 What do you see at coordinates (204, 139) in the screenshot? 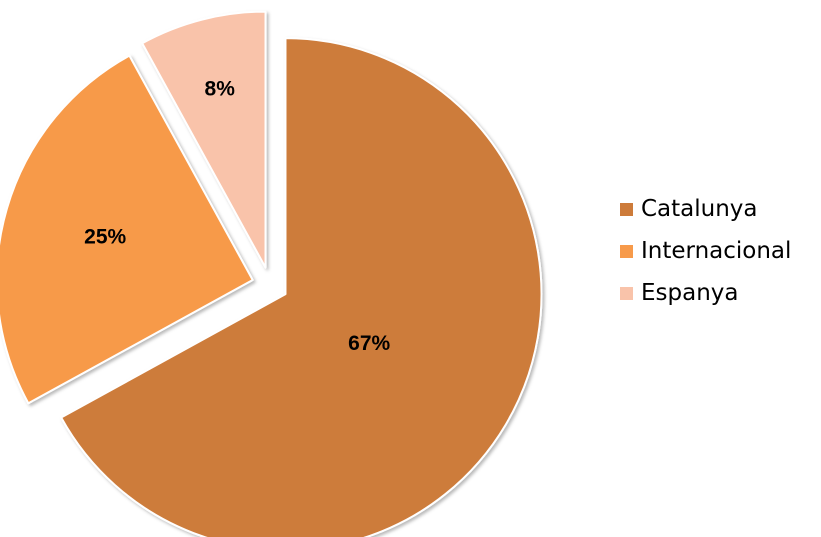
I see `pie-slice-espanya` at bounding box center [204, 139].